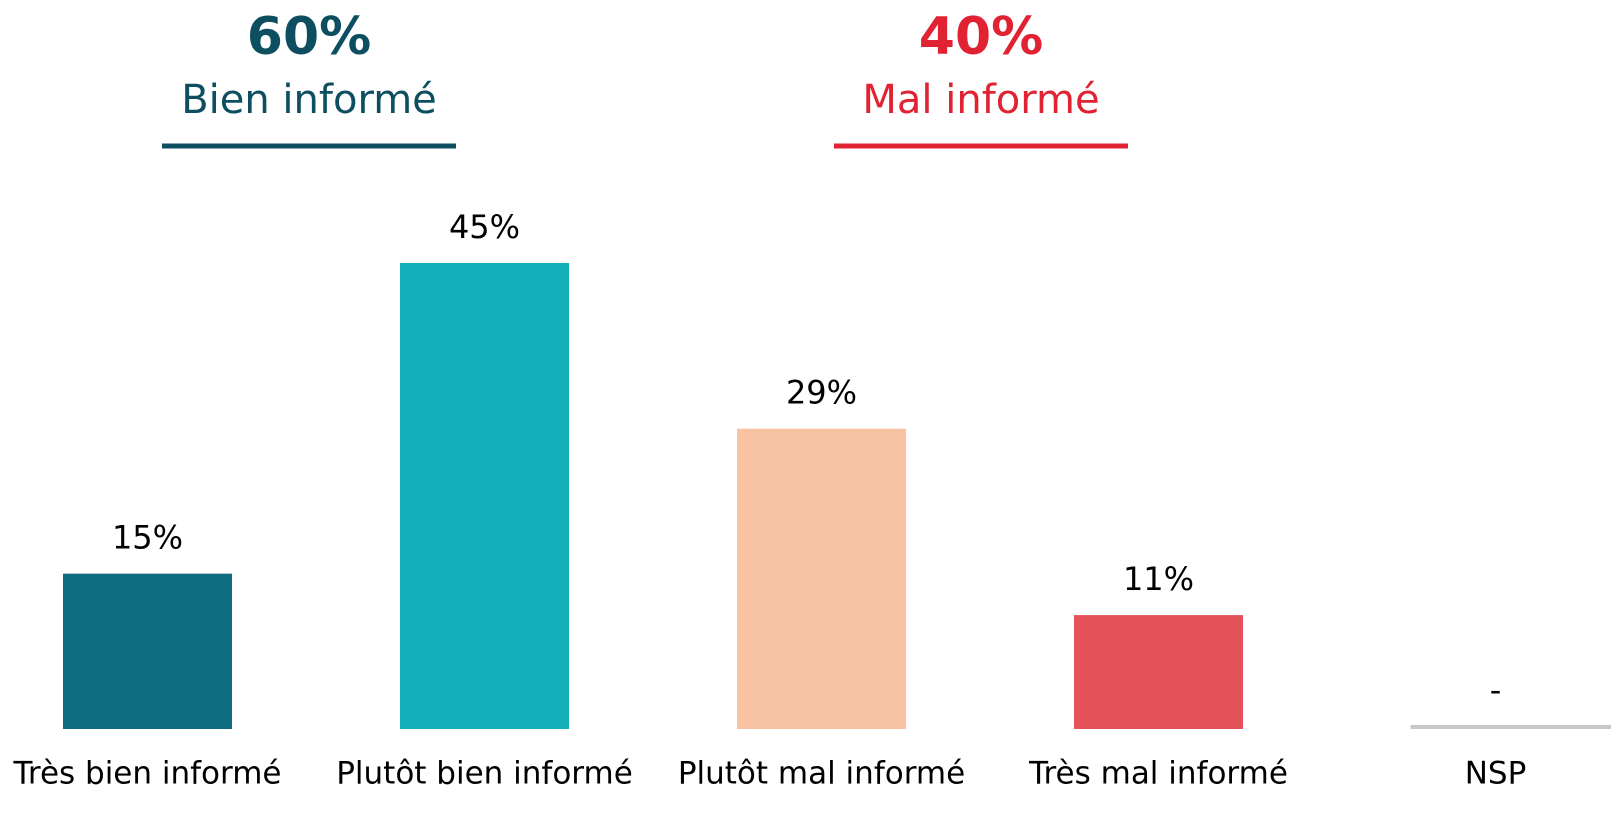 The image size is (1611, 815). What do you see at coordinates (309, 100) in the screenshot?
I see `group-name: Bien informé` at bounding box center [309, 100].